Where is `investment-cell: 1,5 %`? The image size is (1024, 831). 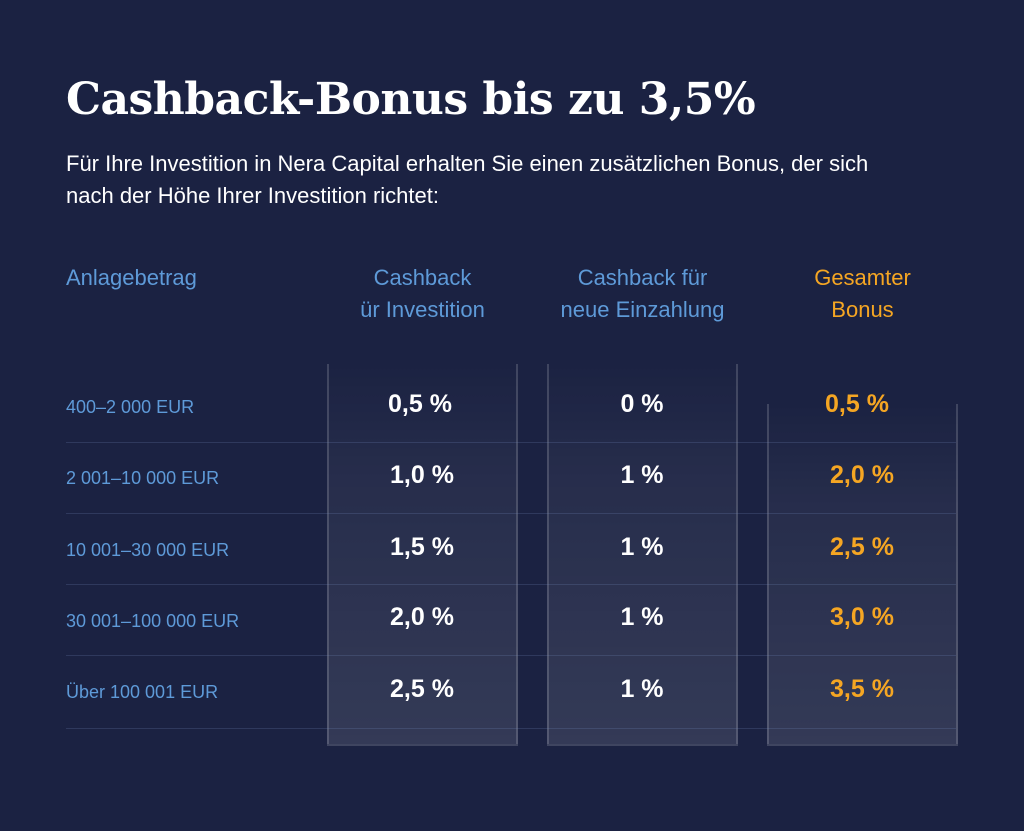
investment-cell: 1,5 % is located at coordinates (422, 547).